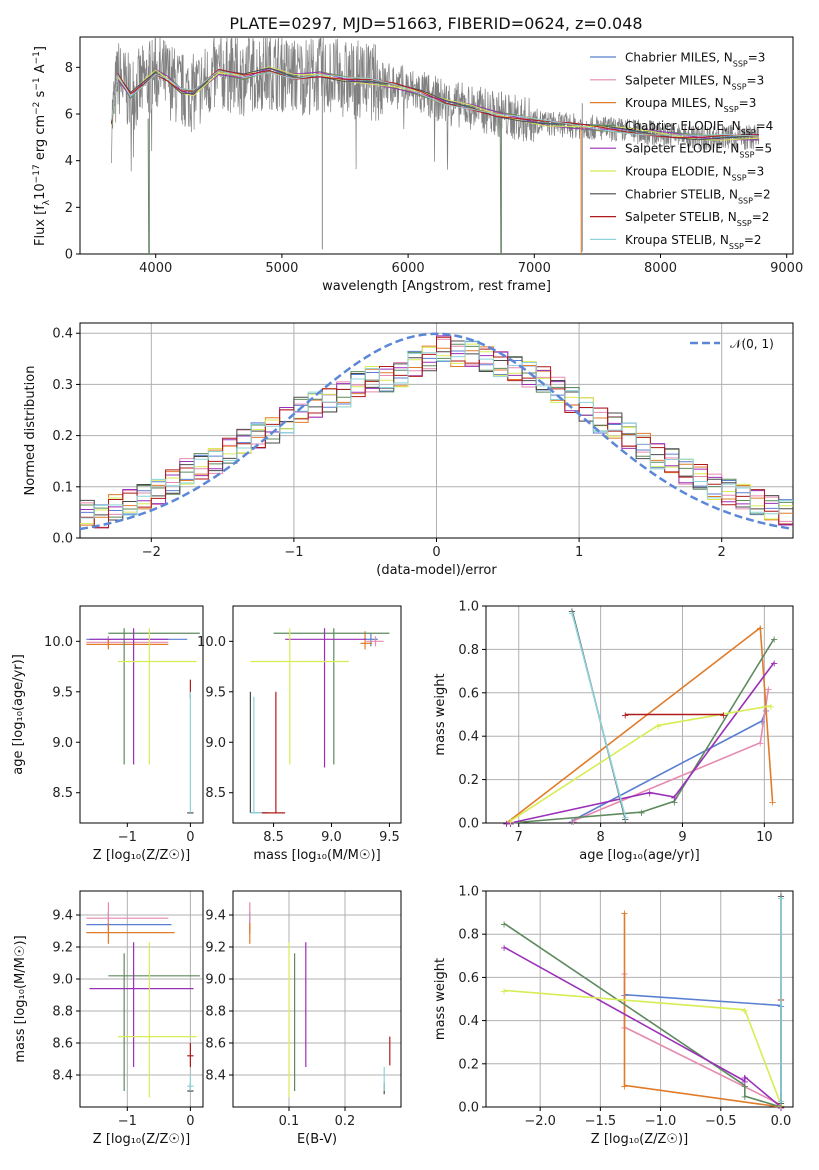 This screenshot has height=1170, width=819. Describe the element at coordinates (436, 570) in the screenshot. I see `x-axis-label: (data-model)/error` at that location.